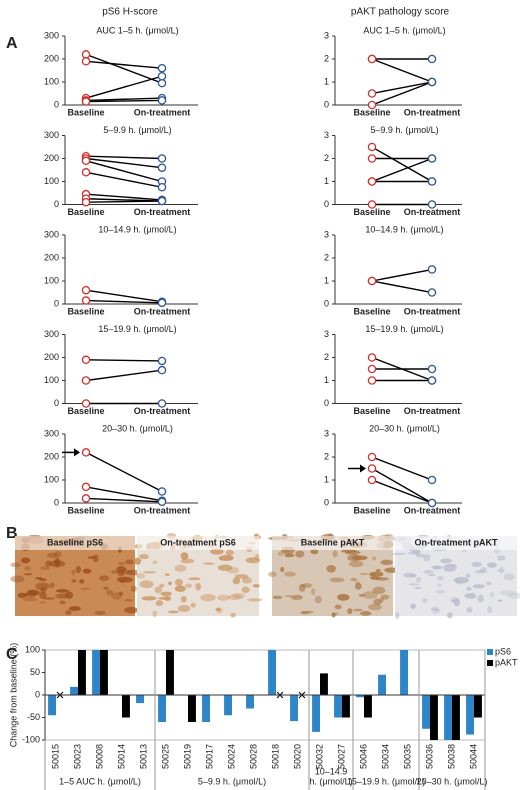  I want to click on image-label: Baseline pAKT, so click(333, 542).